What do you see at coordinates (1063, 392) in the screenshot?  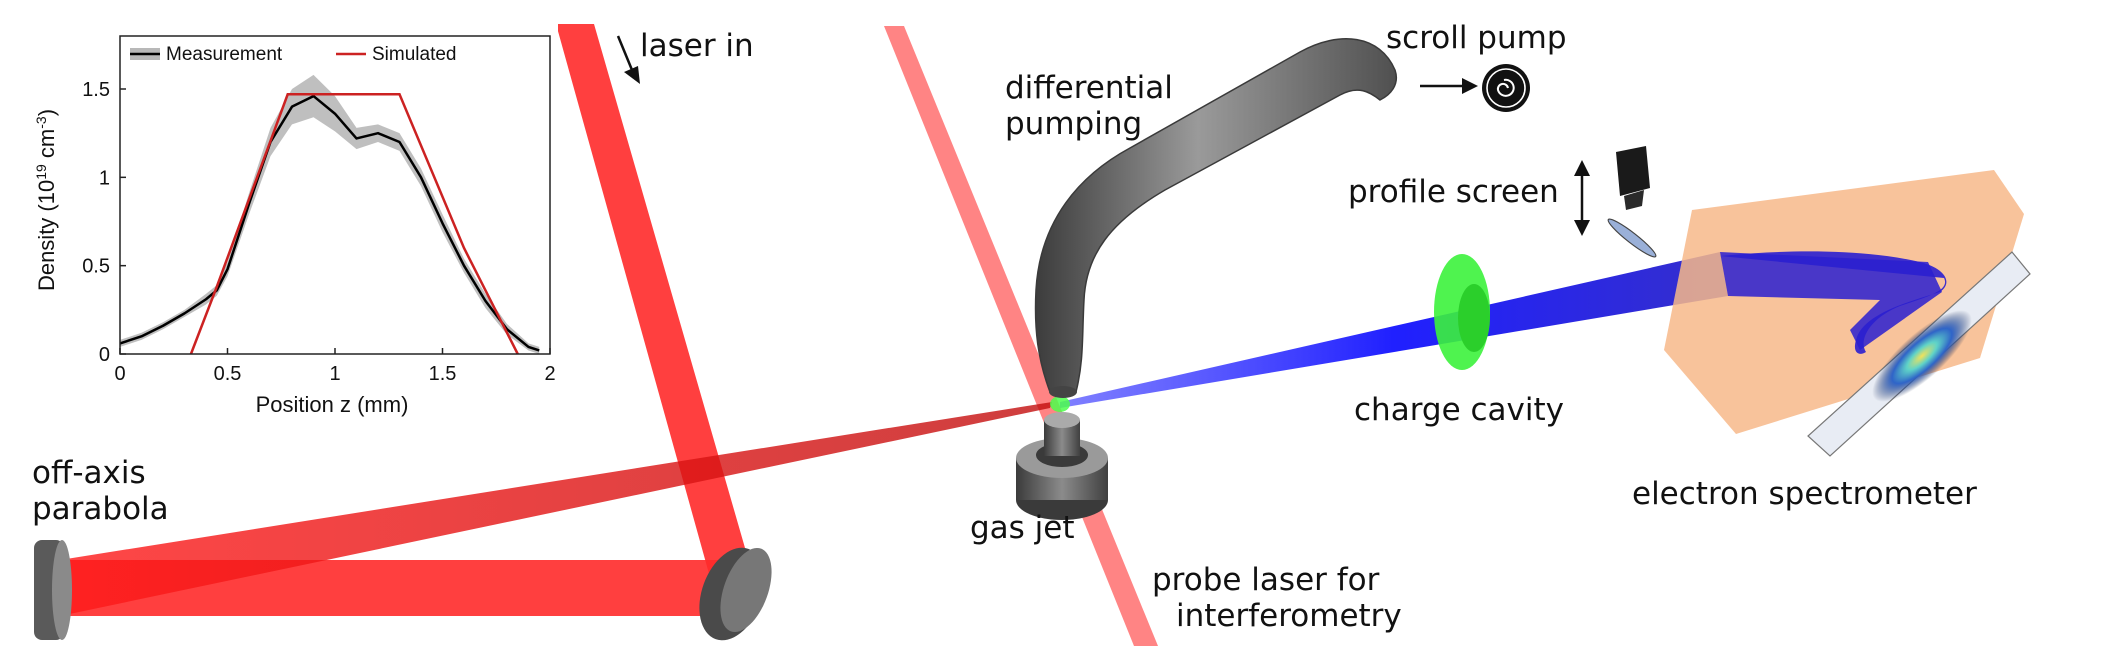 I see `tube-outlet` at bounding box center [1063, 392].